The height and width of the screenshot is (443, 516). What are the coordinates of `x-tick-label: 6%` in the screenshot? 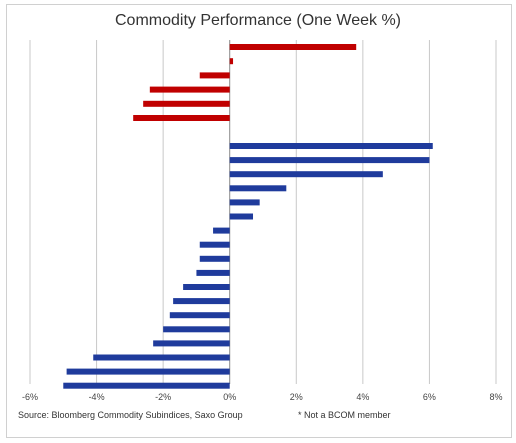 It's located at (429, 397).